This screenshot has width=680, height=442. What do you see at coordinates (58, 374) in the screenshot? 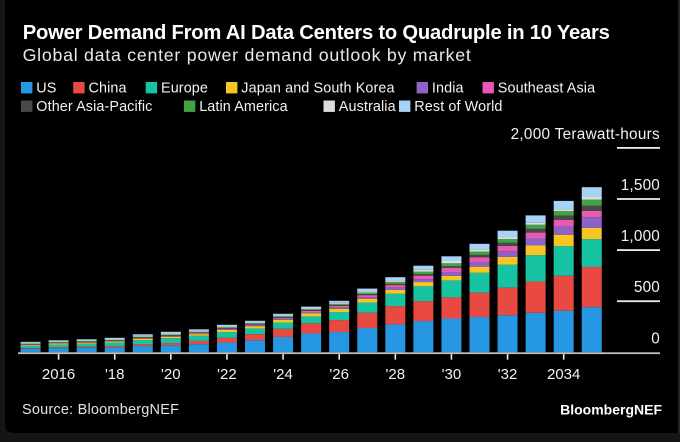
I see `svg-text: 2016` at bounding box center [58, 374].